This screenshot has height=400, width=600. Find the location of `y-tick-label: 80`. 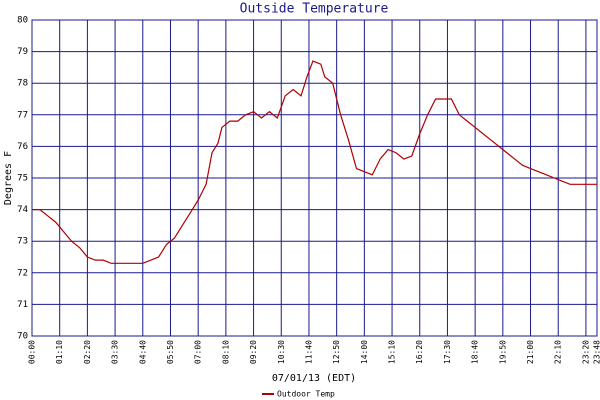

y-tick-label: 80 is located at coordinates (22, 21).